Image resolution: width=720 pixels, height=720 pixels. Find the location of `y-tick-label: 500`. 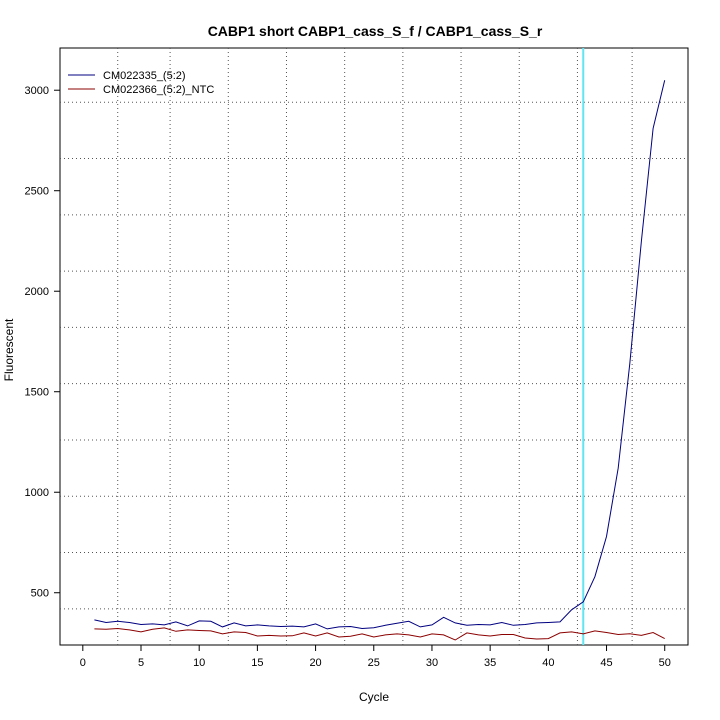

y-tick-label: 500 is located at coordinates (40, 594).